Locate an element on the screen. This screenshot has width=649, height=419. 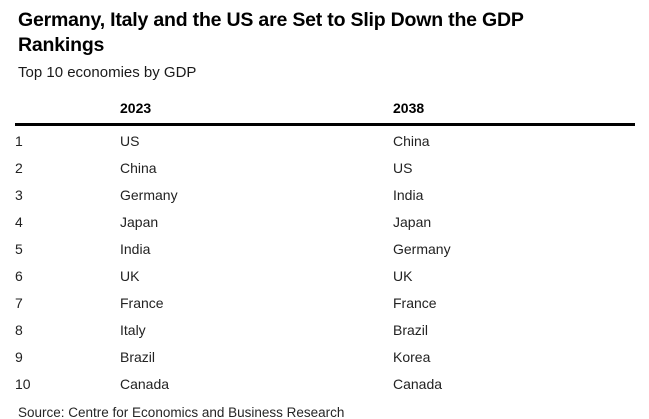
economy-2023-cell: US is located at coordinates (130, 141).